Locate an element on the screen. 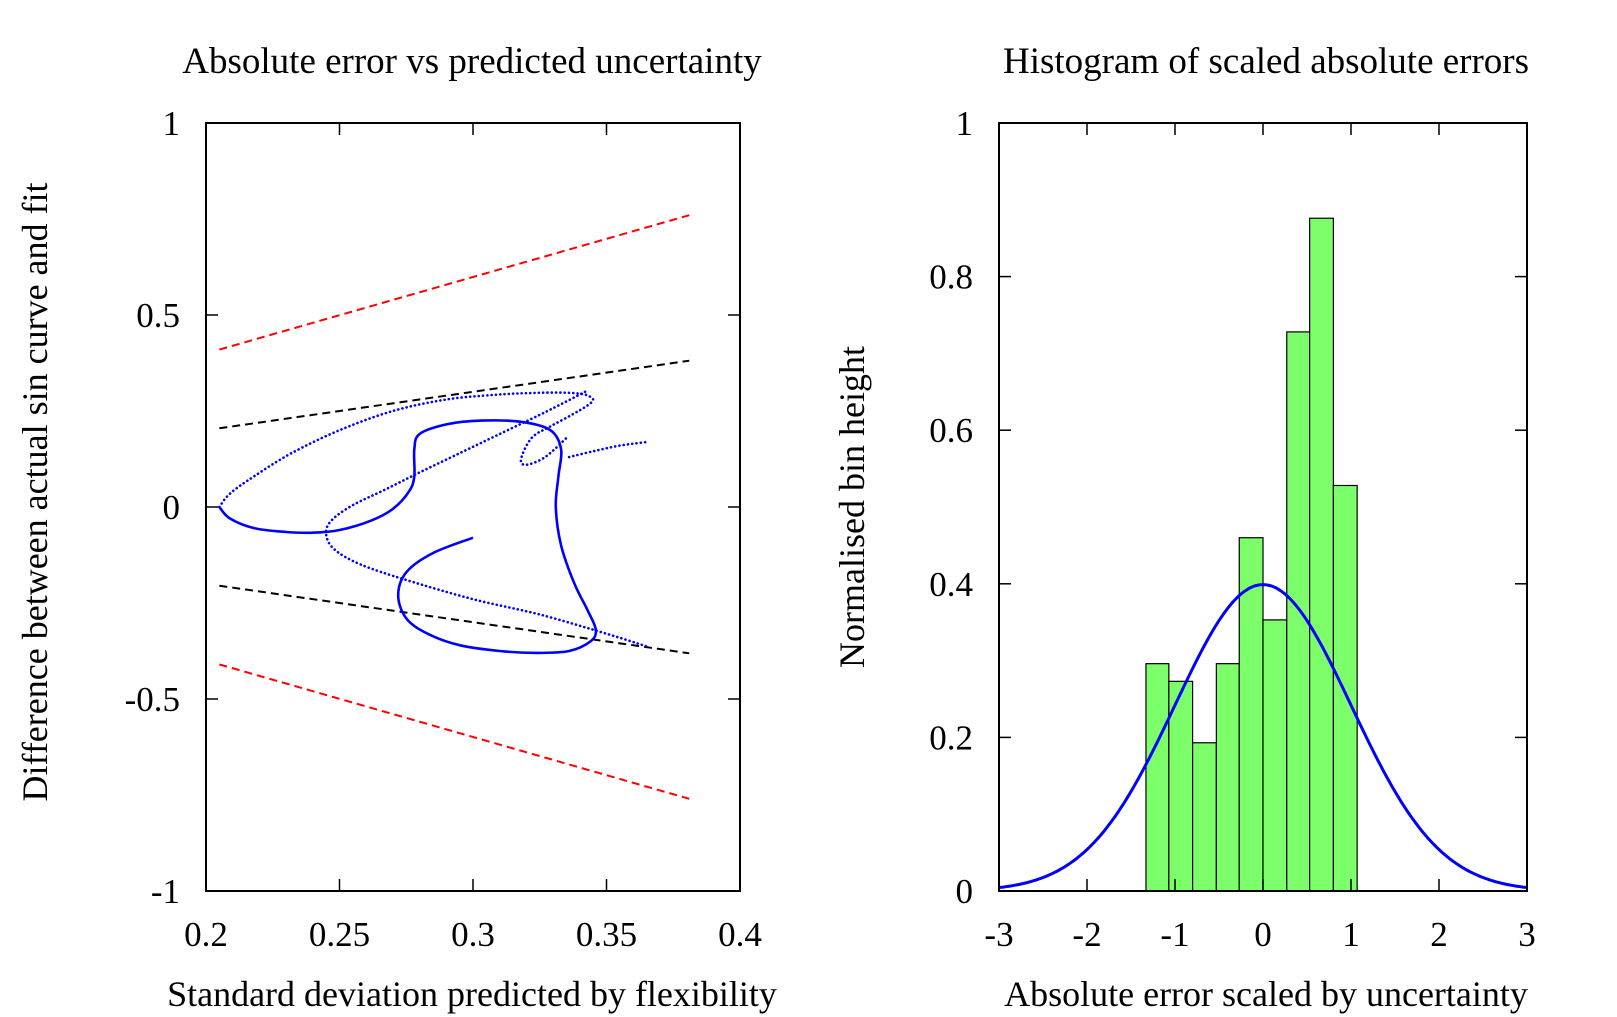 The width and height of the screenshot is (1617, 1017). right-y-tick-label: 0.4 is located at coordinates (951, 584).